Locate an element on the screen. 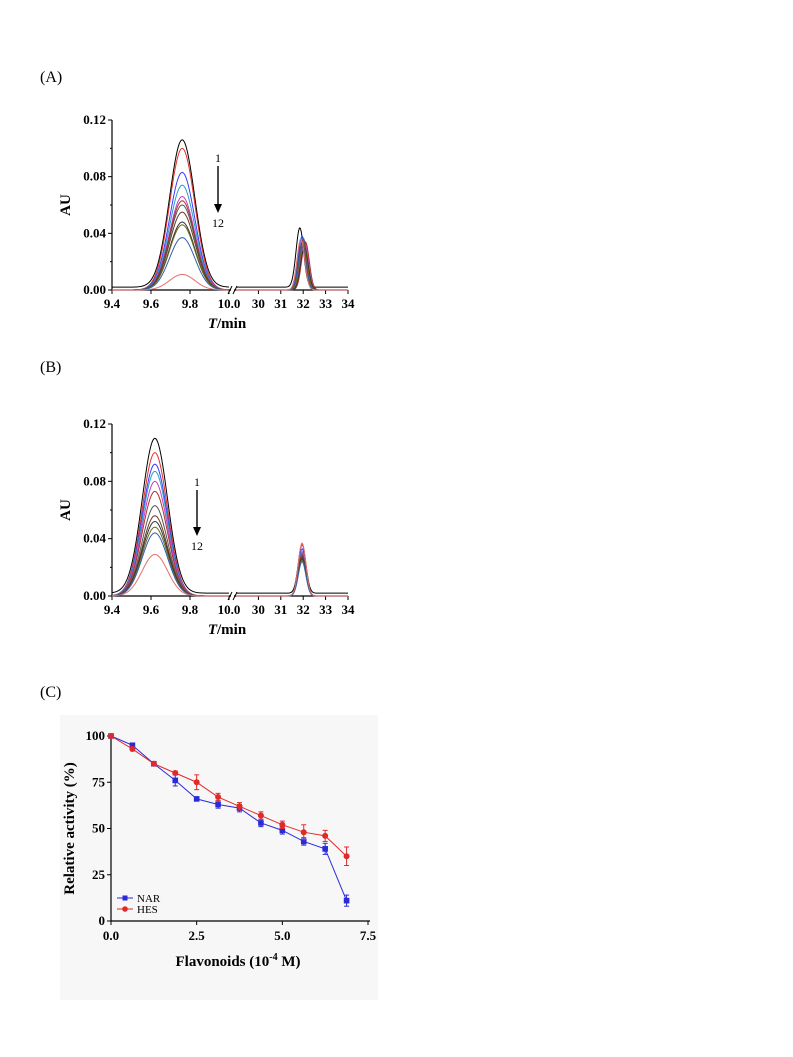 The width and height of the screenshot is (793, 1057). panel-a-label: (A) is located at coordinates (51, 77).